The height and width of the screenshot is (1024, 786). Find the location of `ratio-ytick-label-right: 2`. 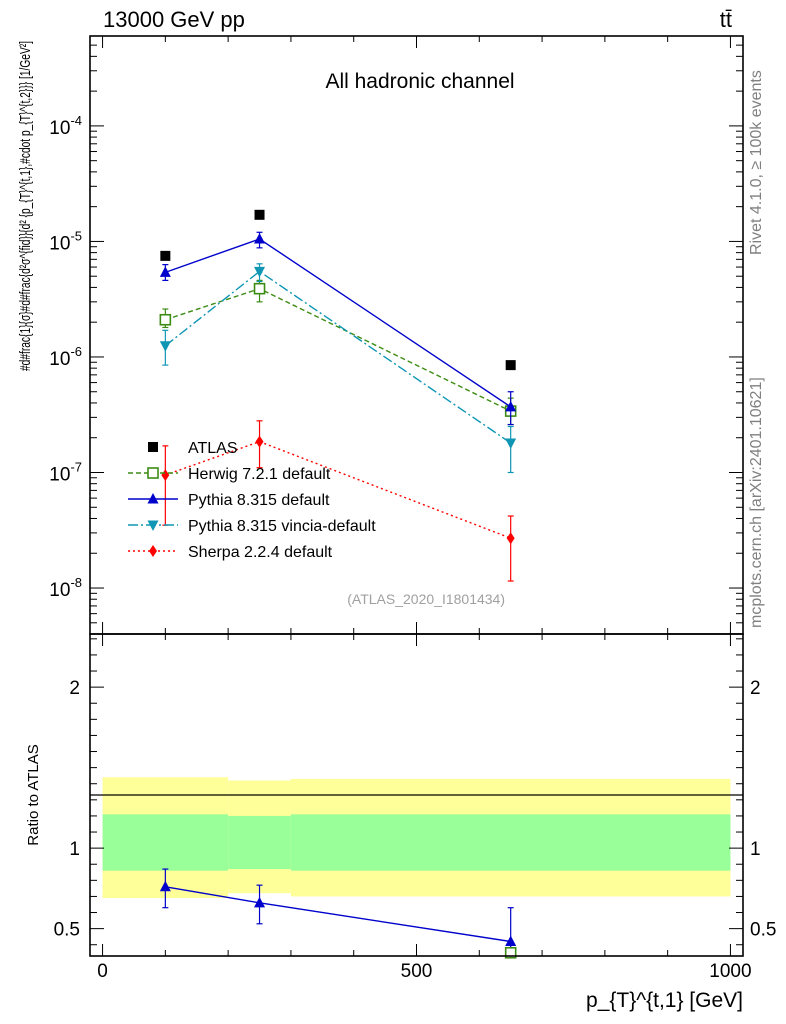

ratio-ytick-label-right: 2 is located at coordinates (755, 688).